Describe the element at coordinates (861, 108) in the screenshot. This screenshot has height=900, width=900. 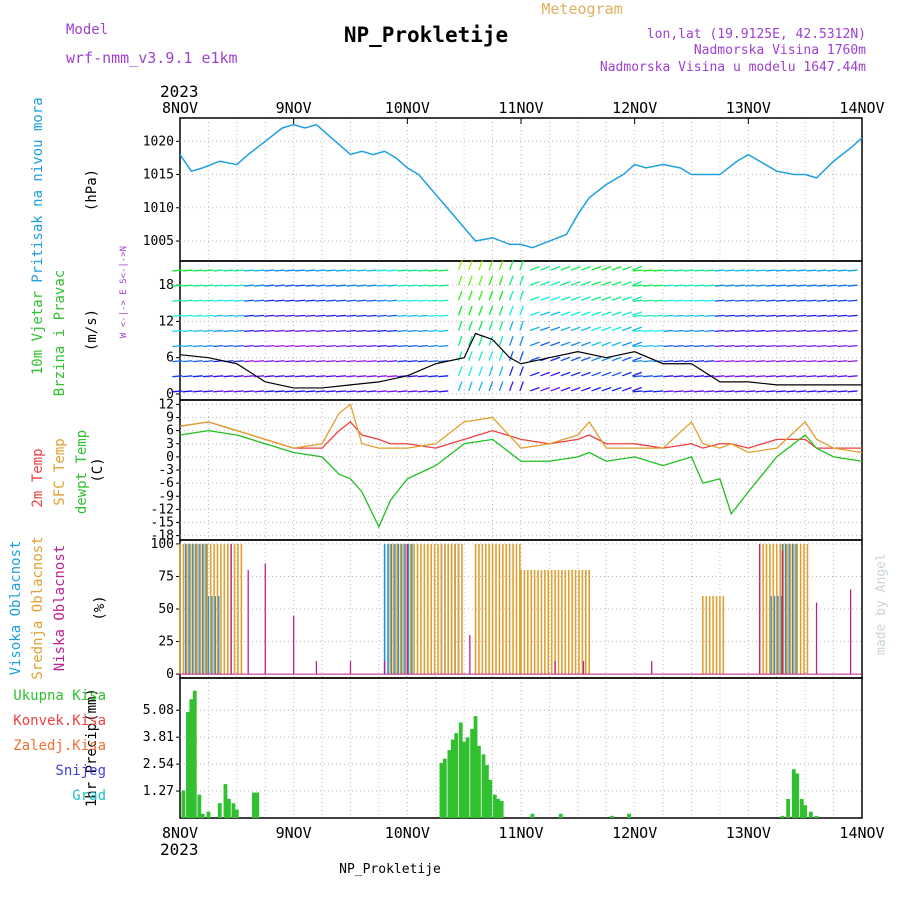
I see `time-label-top: 14NOV` at that location.